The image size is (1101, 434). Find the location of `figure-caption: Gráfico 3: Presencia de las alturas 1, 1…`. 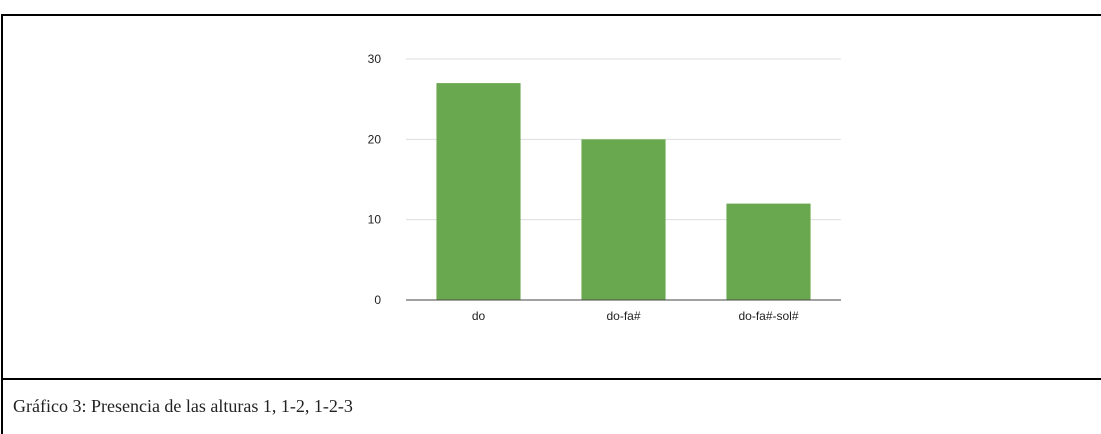

figure-caption: Gráfico 3: Presencia de las alturas 1, 1… is located at coordinates (183, 406).